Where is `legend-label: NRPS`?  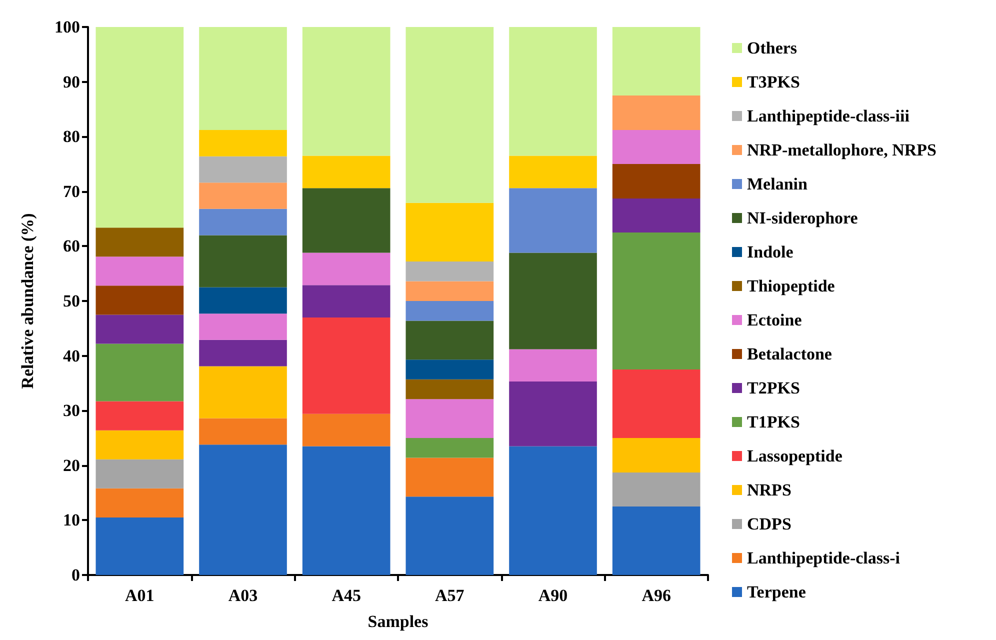 legend-label: NRPS is located at coordinates (769, 490).